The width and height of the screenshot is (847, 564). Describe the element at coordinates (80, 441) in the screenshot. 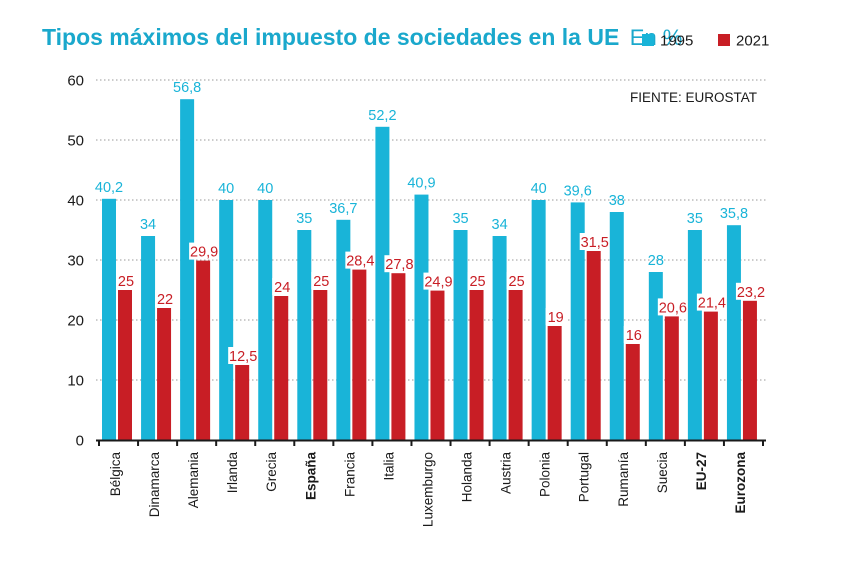

I see `y-tick-label: 0` at that location.